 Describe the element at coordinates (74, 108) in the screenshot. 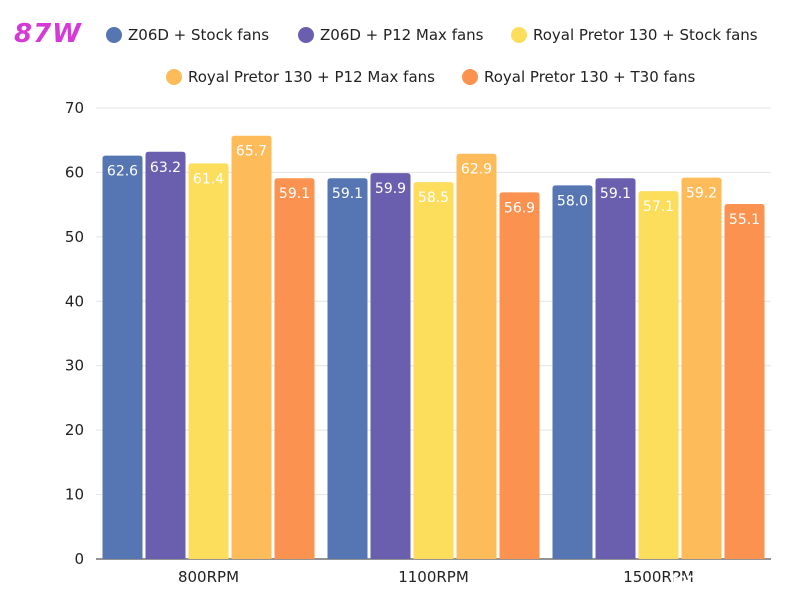

I see `y-tick-label: 70` at that location.